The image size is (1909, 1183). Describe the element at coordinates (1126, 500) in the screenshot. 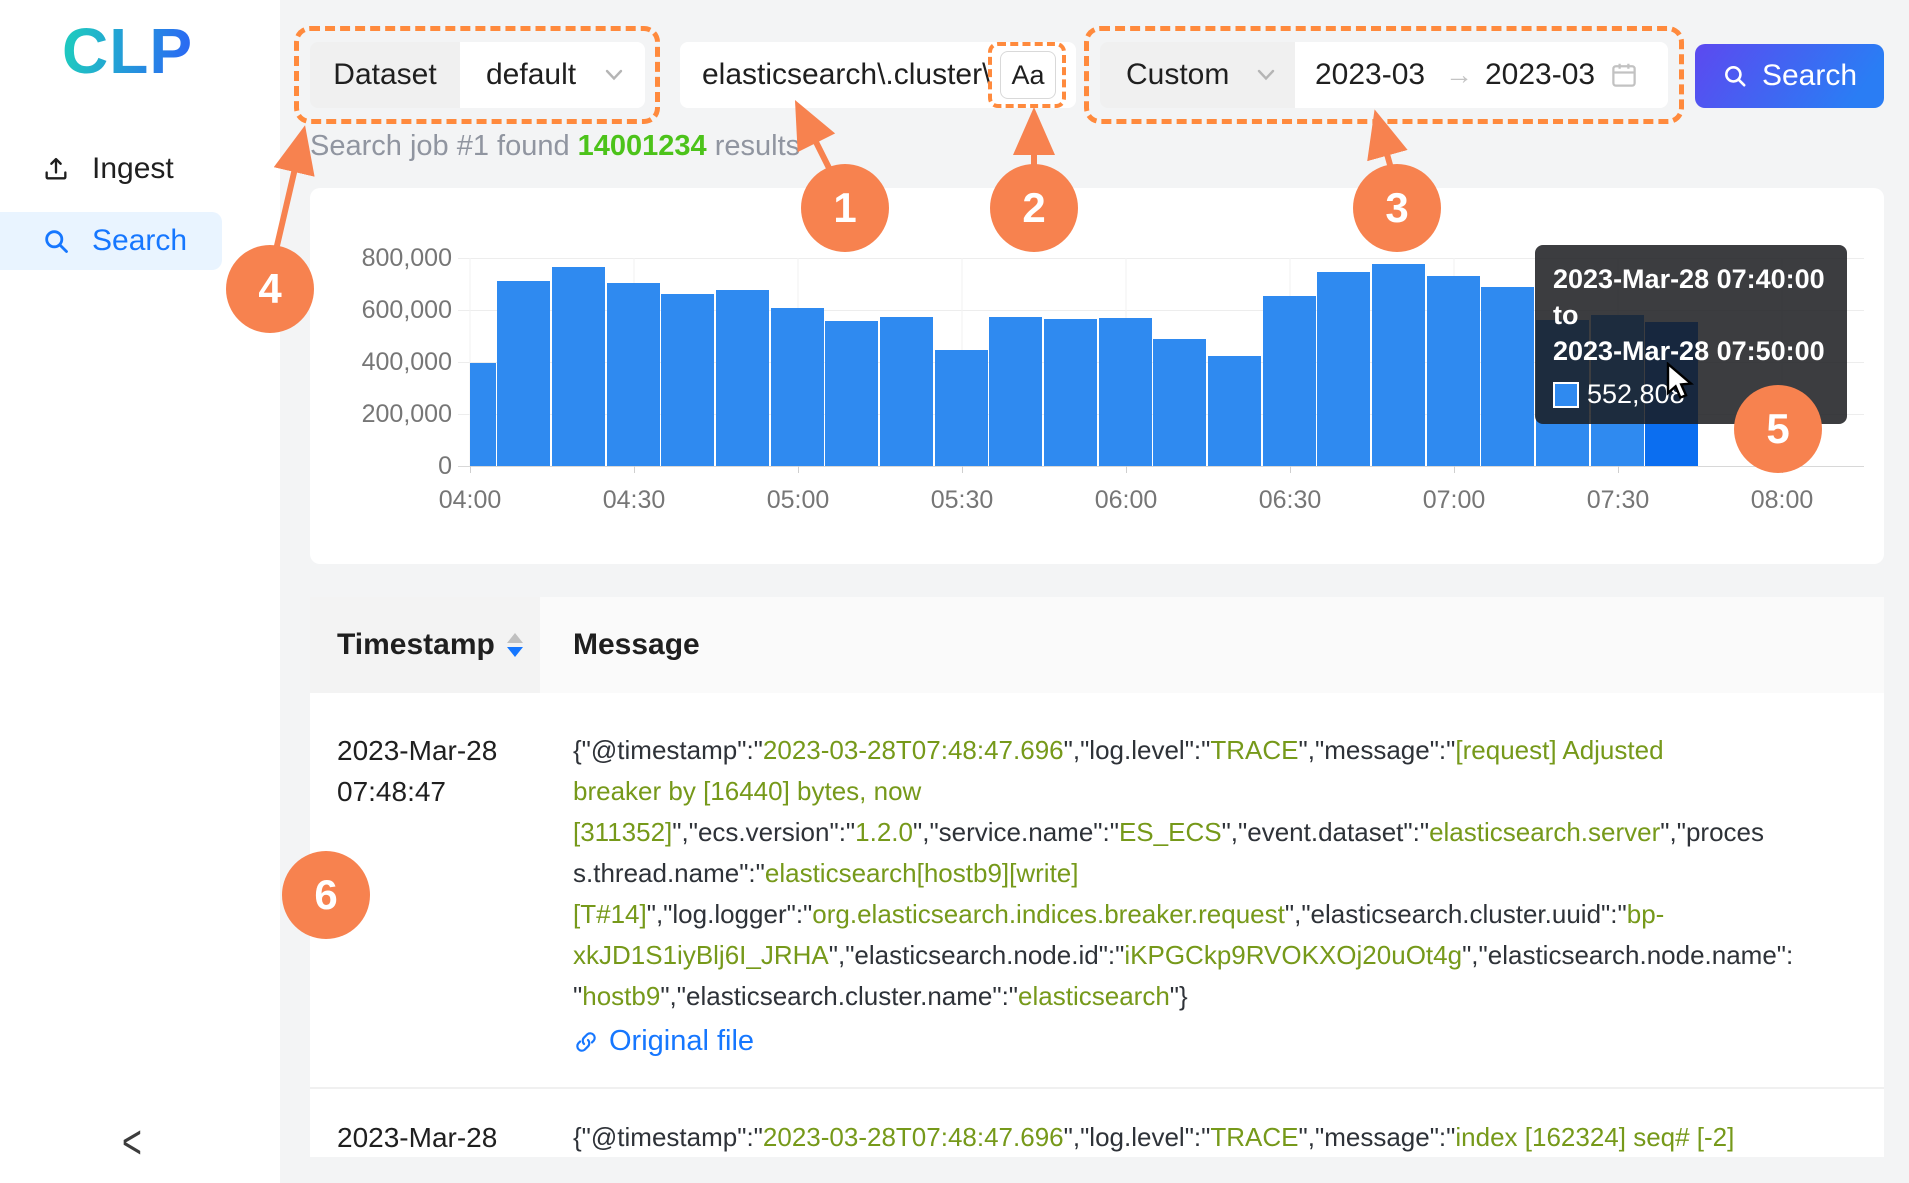

I see `x-axis-tick-label: 06:00` at that location.